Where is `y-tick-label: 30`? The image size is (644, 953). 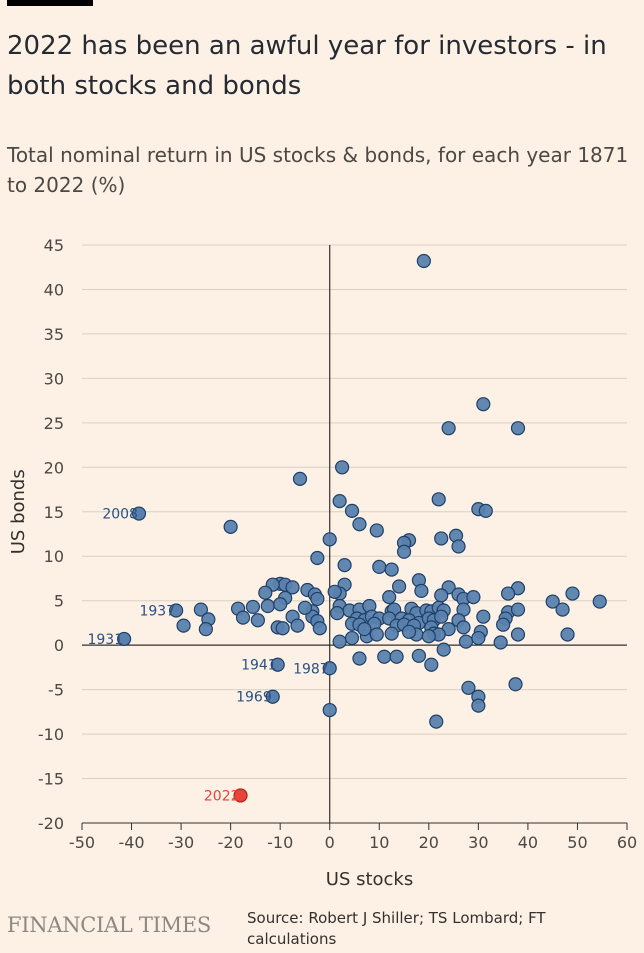
y-tick-label: 30 is located at coordinates (54, 378).